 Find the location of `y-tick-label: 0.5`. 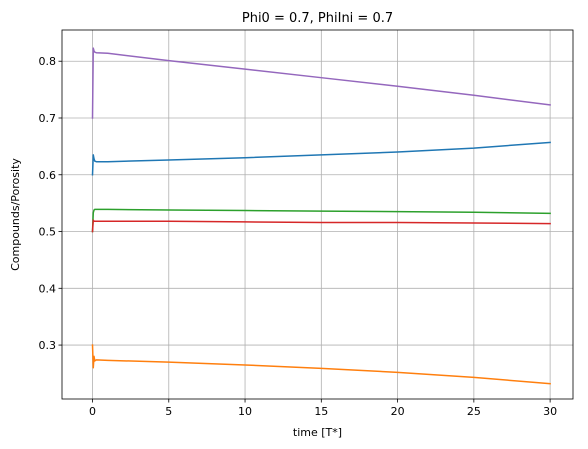

y-tick-label: 0.5 is located at coordinates (48, 232).